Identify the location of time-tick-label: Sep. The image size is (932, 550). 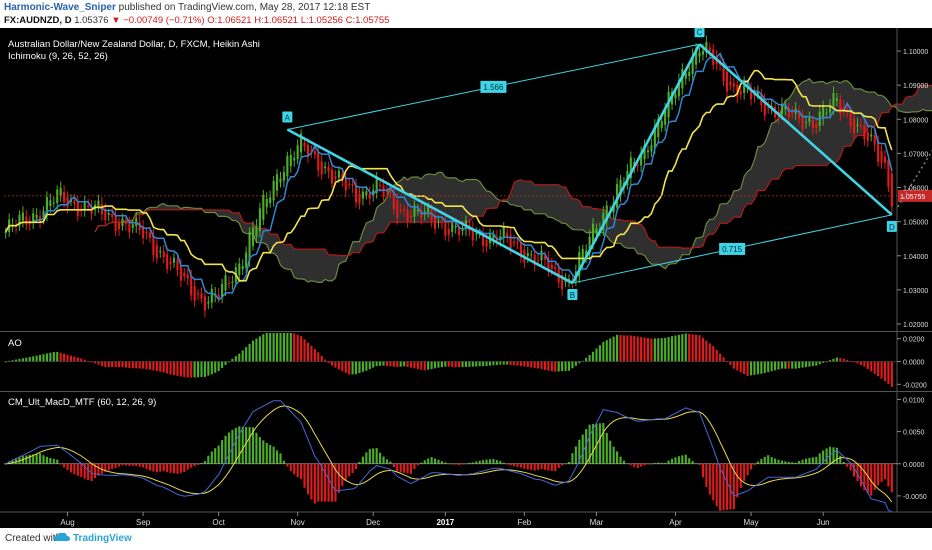
(143, 522).